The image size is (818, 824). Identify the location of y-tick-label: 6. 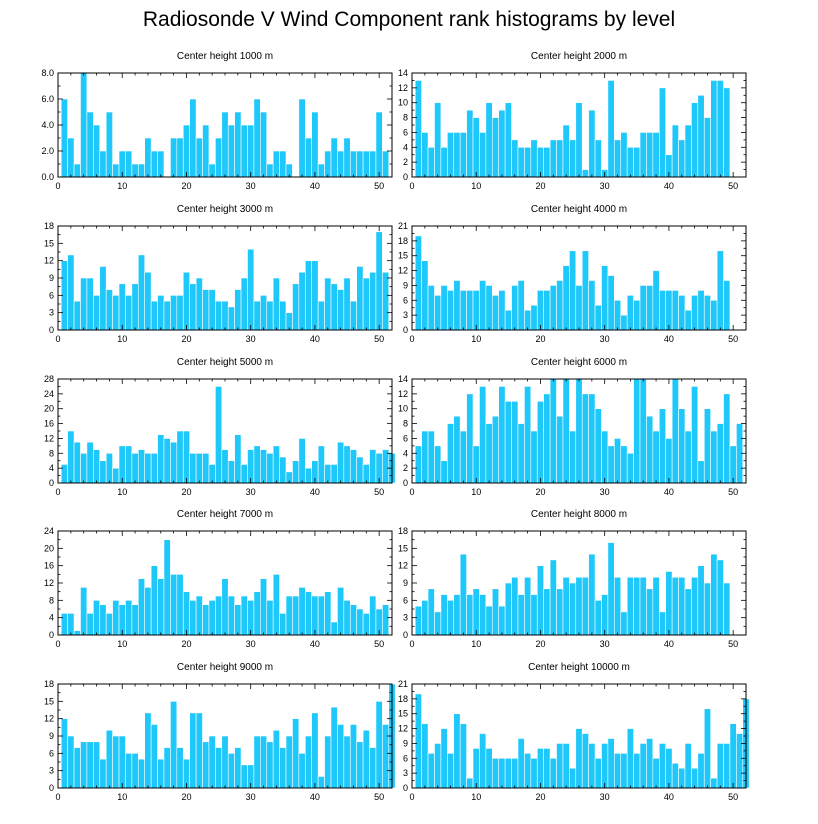
(51, 753).